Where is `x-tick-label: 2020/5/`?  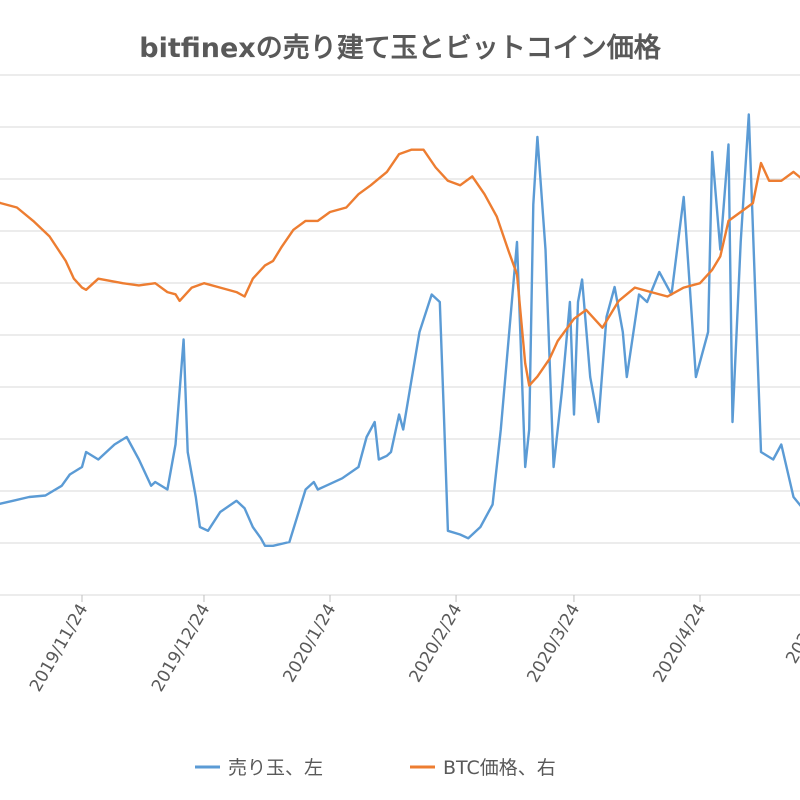 x-tick-label: 2020/5/ is located at coordinates (791, 633).